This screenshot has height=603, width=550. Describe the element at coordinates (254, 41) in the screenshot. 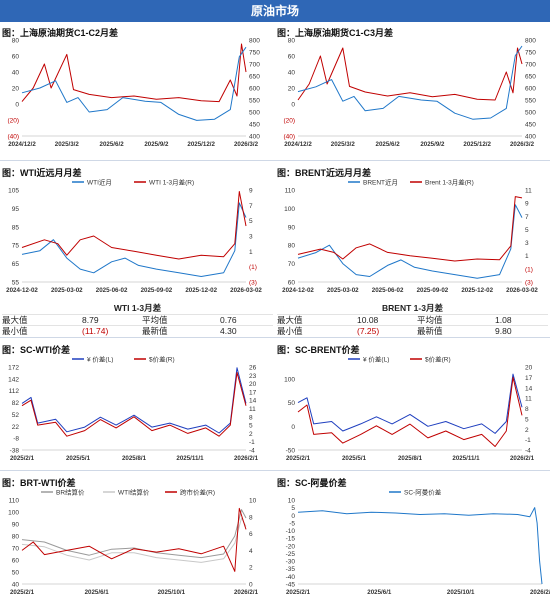

I see `y2-tick-label: 800` at that location.